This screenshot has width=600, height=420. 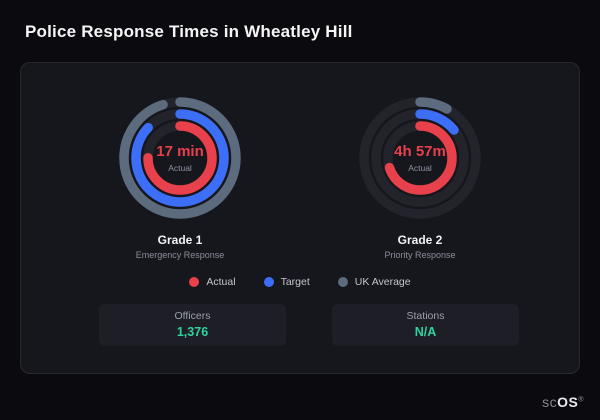 I want to click on gauge-subtitle: Priority Response, so click(x=420, y=255).